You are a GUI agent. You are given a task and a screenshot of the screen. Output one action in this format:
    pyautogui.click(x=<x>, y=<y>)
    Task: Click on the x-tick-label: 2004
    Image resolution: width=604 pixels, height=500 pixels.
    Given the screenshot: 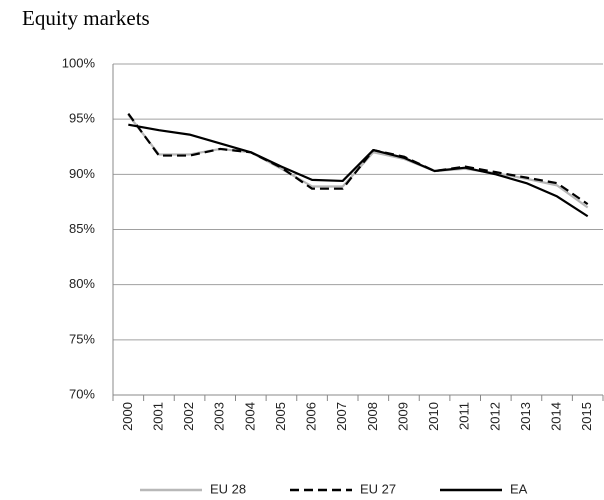 What is the action you would take?
    pyautogui.click(x=249, y=416)
    